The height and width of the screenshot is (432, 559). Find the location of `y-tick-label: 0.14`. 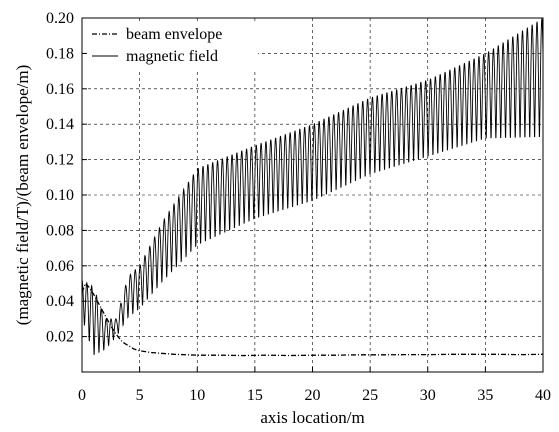

y-tick-label: 0.14 is located at coordinates (60, 124).